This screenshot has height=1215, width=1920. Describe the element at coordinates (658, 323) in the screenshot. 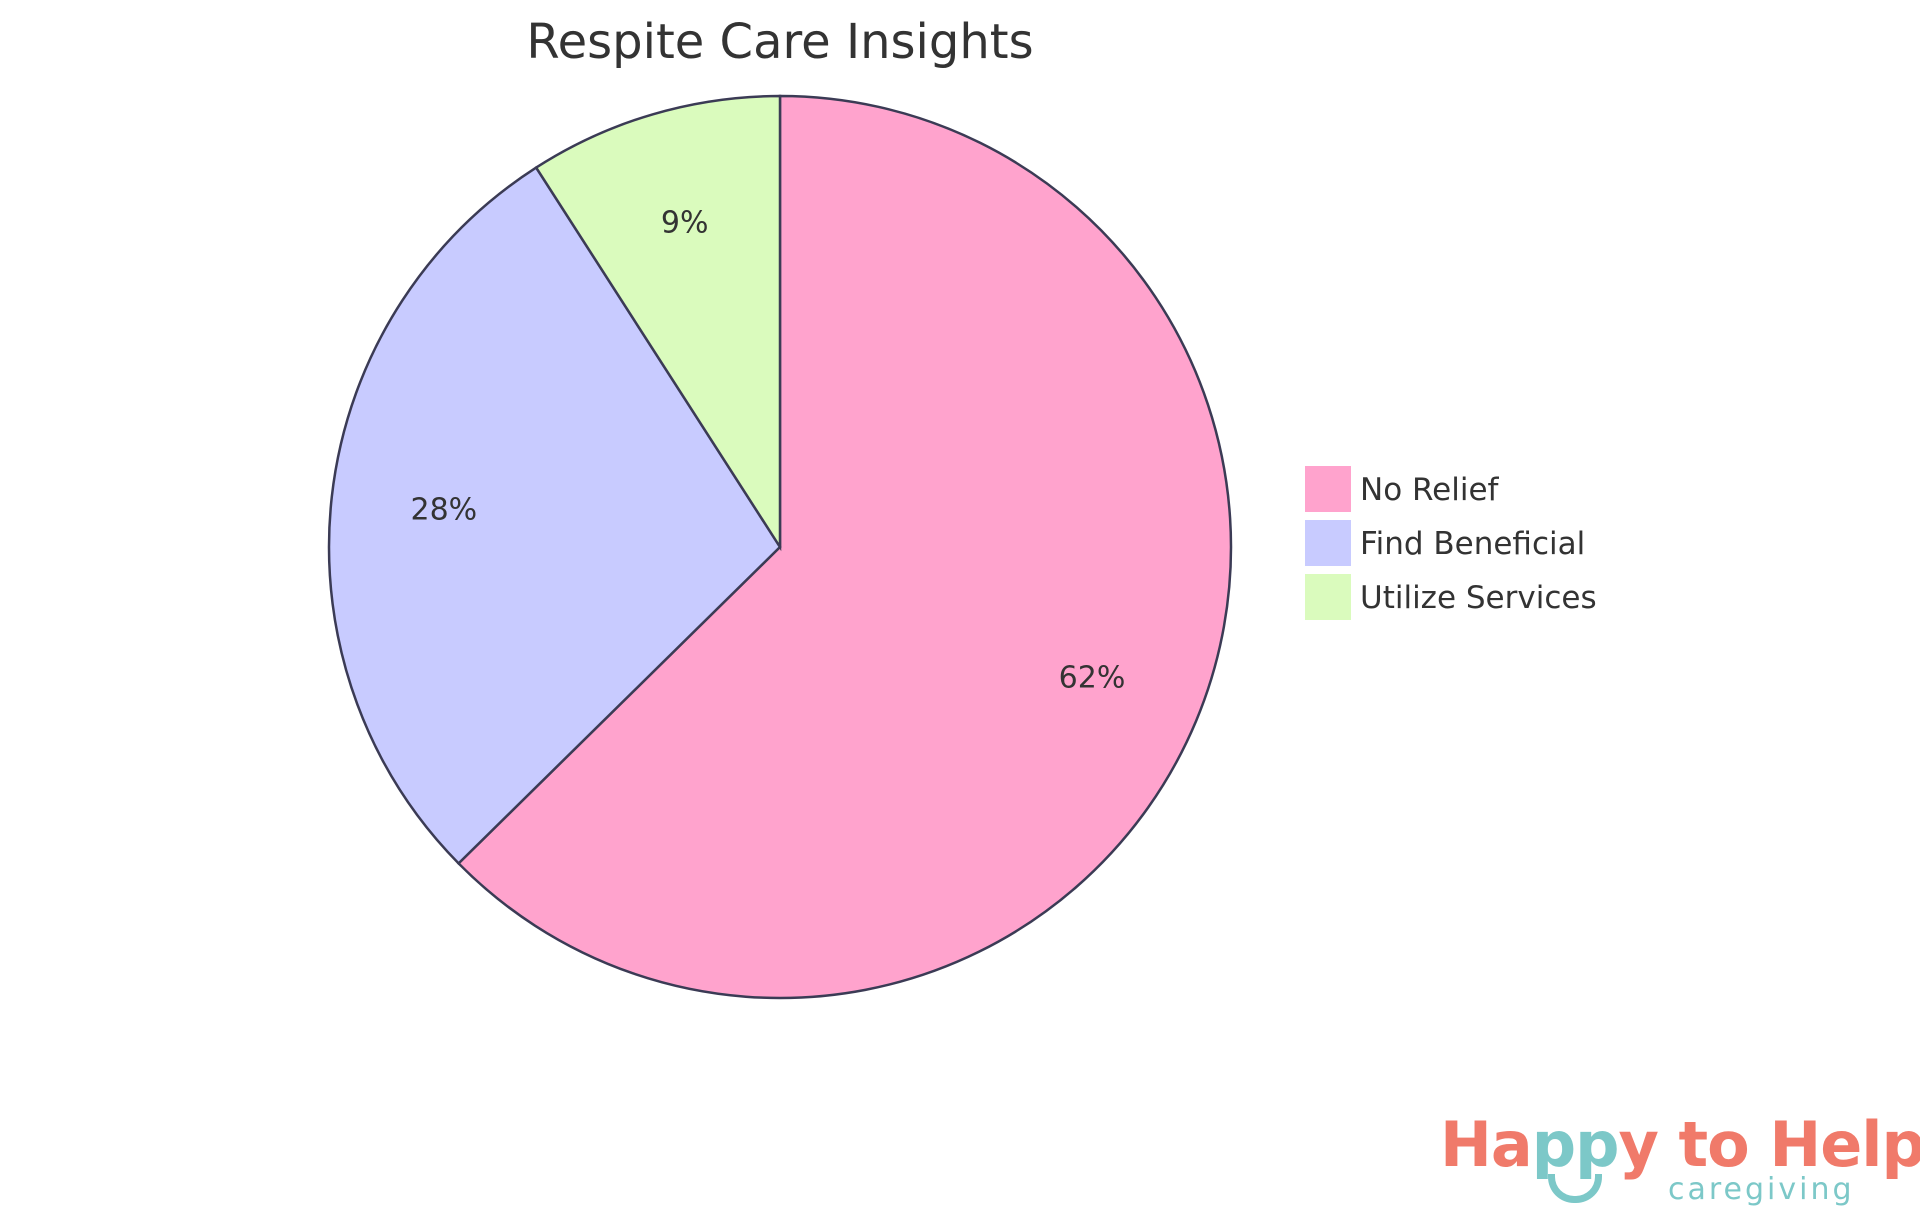

I see `pie-slice-utilize-services` at that location.